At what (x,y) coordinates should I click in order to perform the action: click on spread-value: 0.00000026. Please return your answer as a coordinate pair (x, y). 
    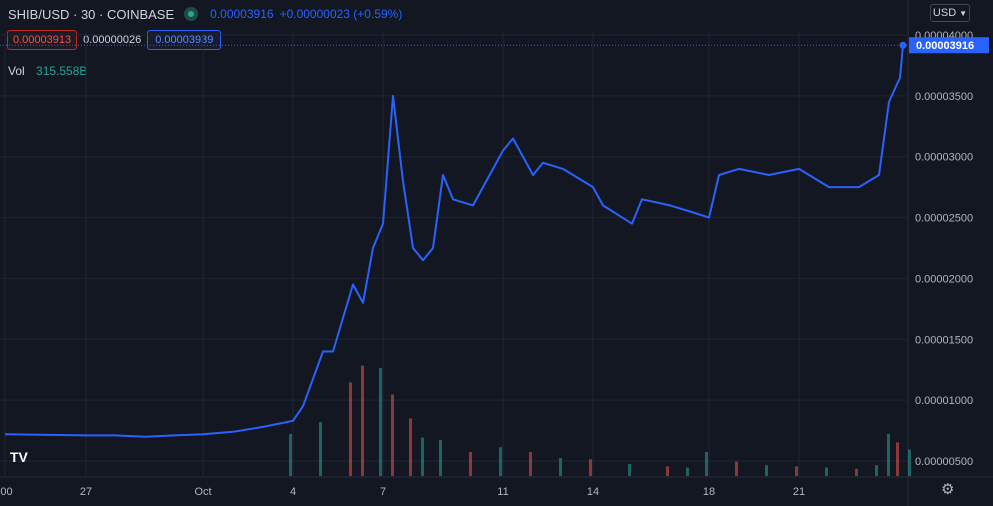
    Looking at the image, I should click on (112, 40).